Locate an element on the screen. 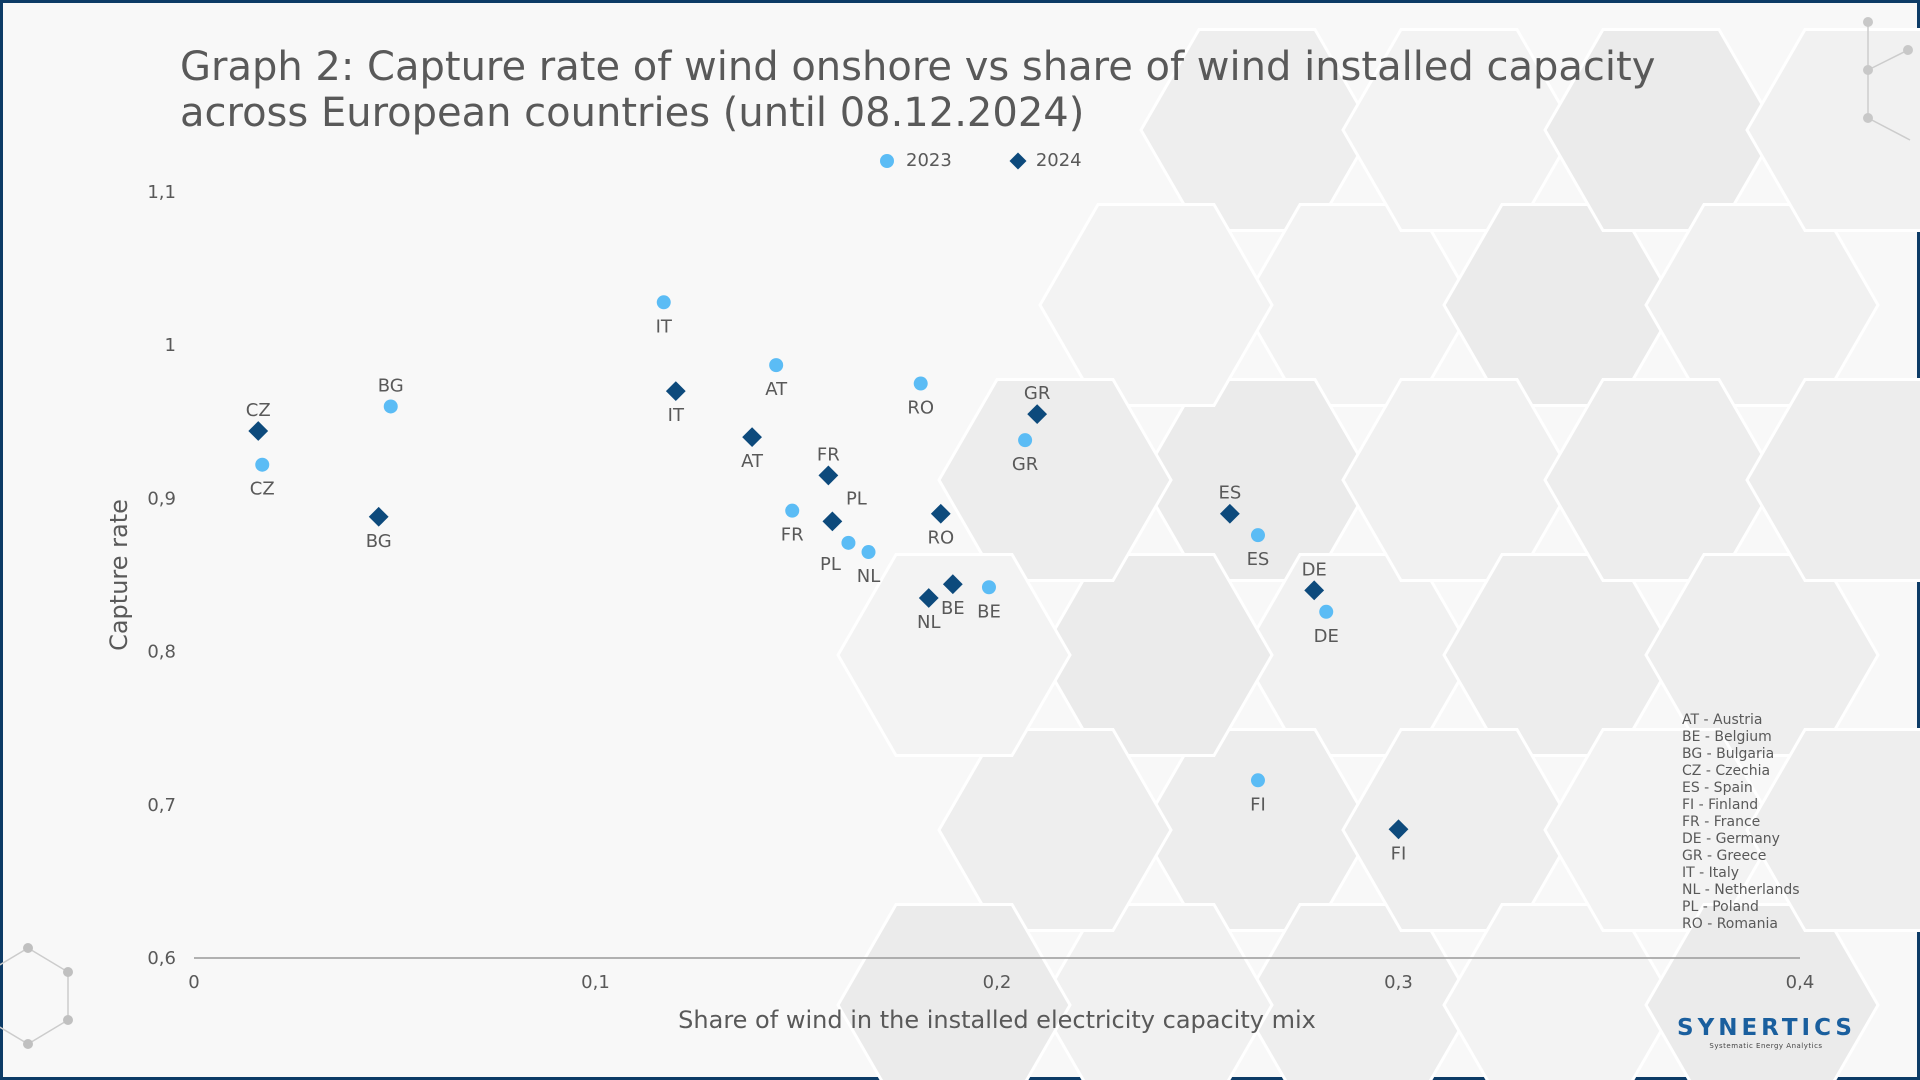 The image size is (1920, 1080). data-point-2024-be is located at coordinates (952, 584).